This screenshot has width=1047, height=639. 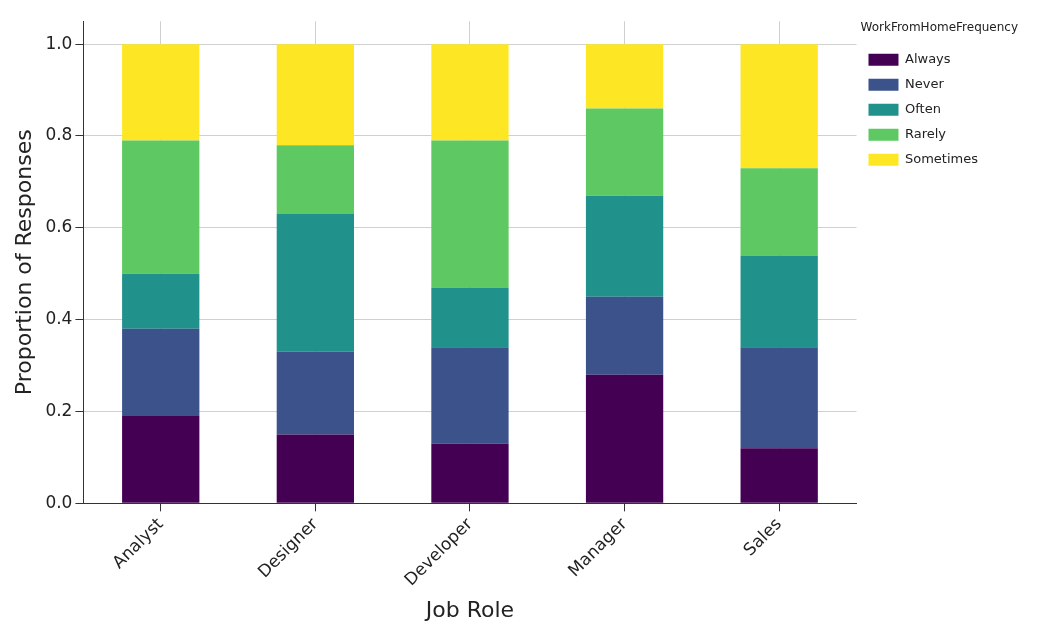 What do you see at coordinates (939, 27) in the screenshot?
I see `legend-title: WorkFromHomeFrequency` at bounding box center [939, 27].